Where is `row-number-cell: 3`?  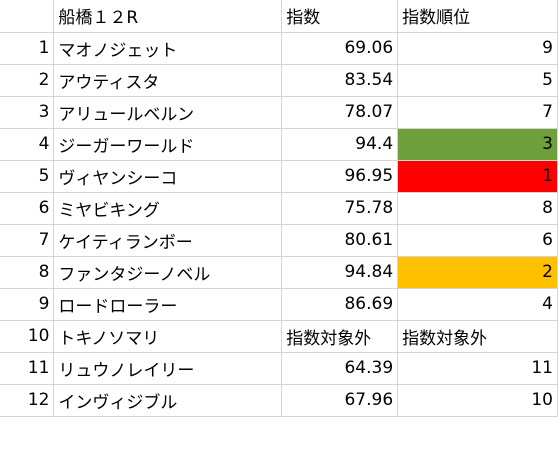 row-number-cell: 3 is located at coordinates (27, 112).